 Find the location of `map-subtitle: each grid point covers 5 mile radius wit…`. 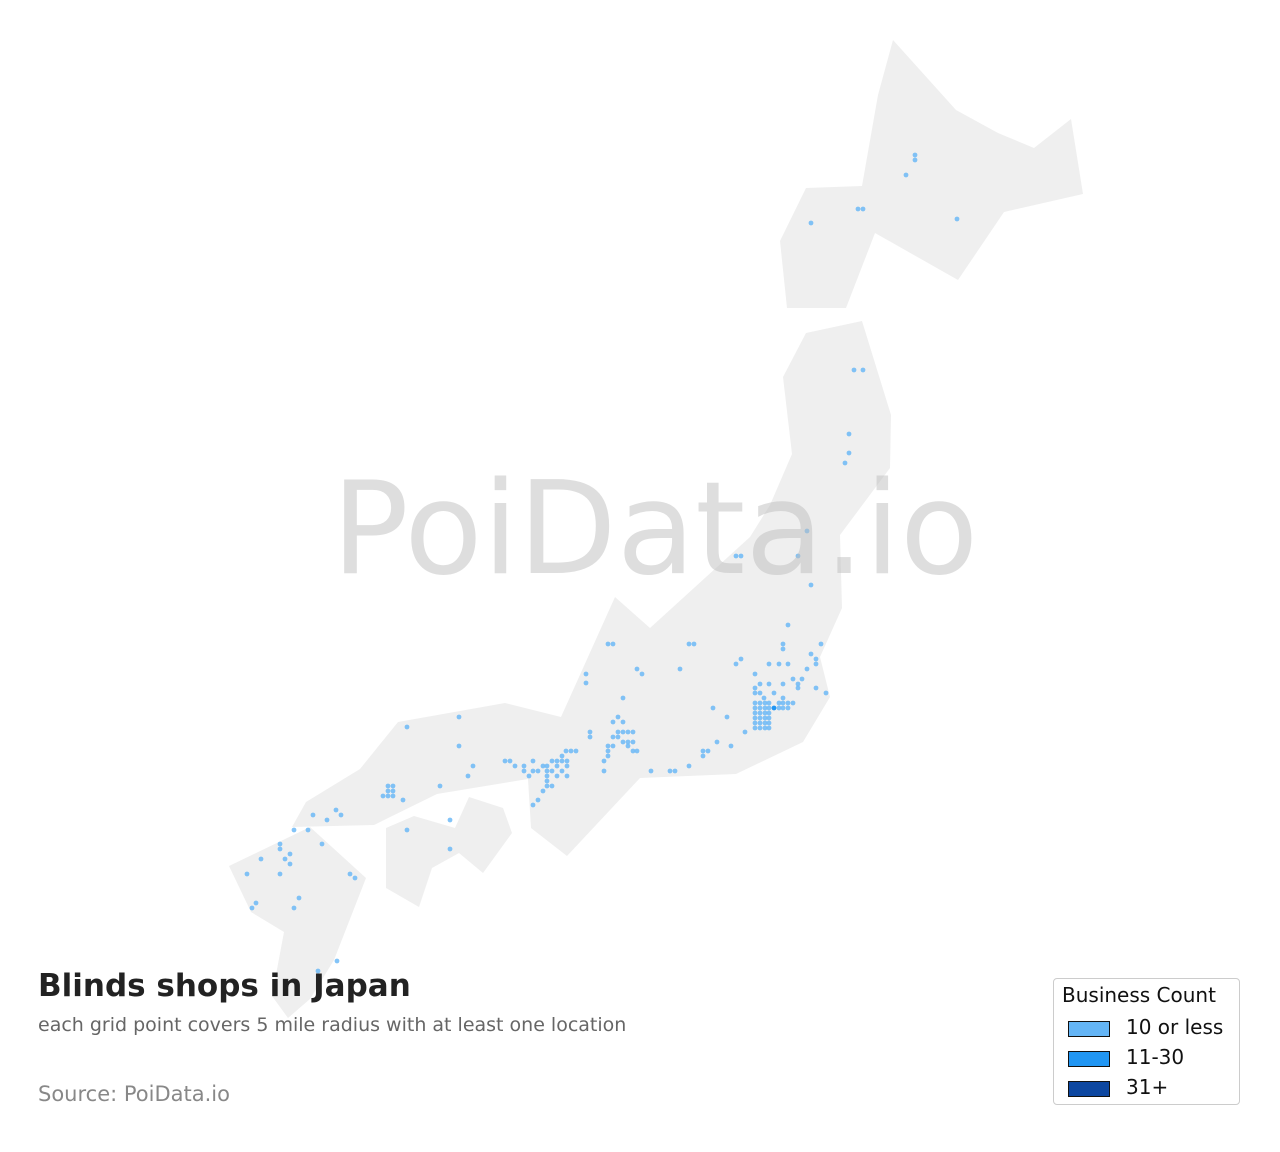

map-subtitle: each grid point covers 5 mile radius wit… is located at coordinates (332, 1025).